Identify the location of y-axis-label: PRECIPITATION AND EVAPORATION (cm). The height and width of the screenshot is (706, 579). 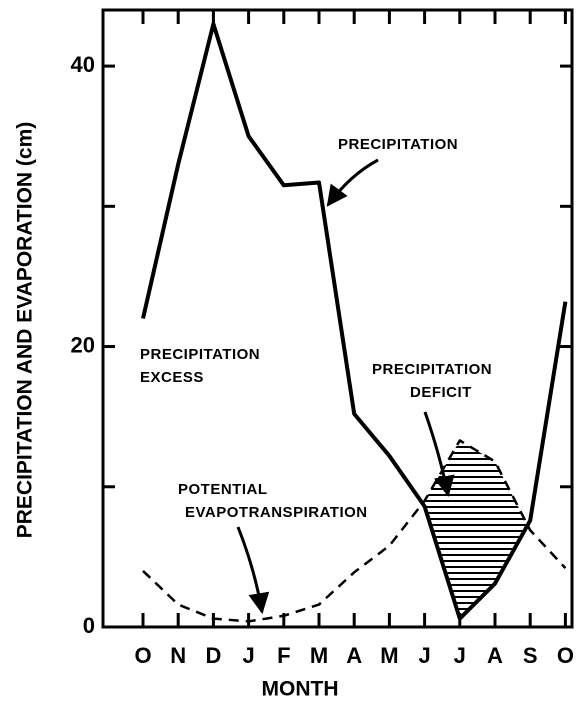
(25, 330).